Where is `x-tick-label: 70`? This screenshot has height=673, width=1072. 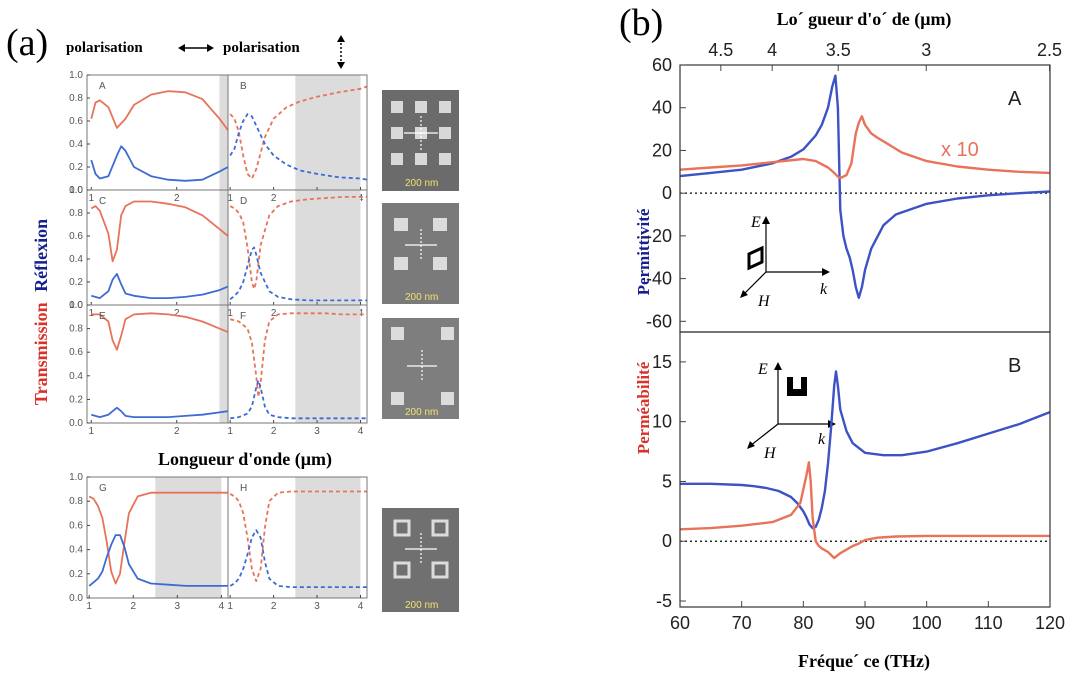
x-tick-label: 70 is located at coordinates (742, 623).